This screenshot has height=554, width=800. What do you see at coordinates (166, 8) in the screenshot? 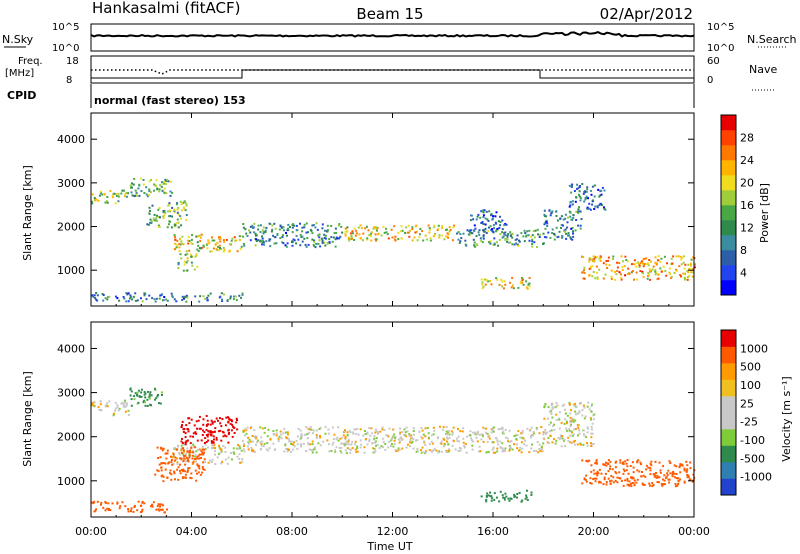
I see `station-title: Hankasalmi (fitACF)` at bounding box center [166, 8].